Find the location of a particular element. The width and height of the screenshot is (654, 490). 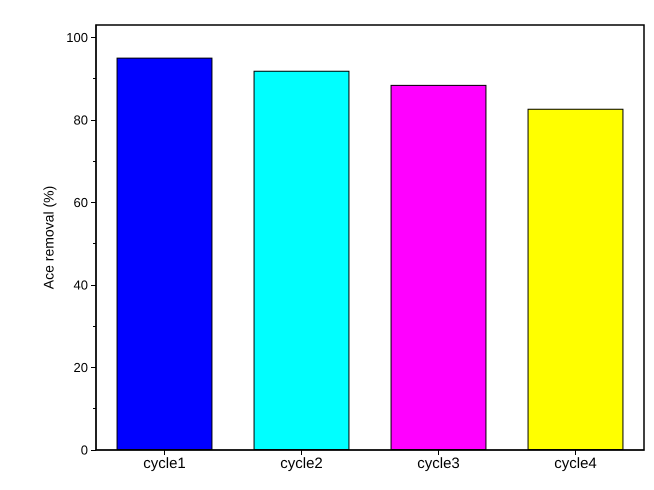

x-tick-label: cycle1 is located at coordinates (164, 463).